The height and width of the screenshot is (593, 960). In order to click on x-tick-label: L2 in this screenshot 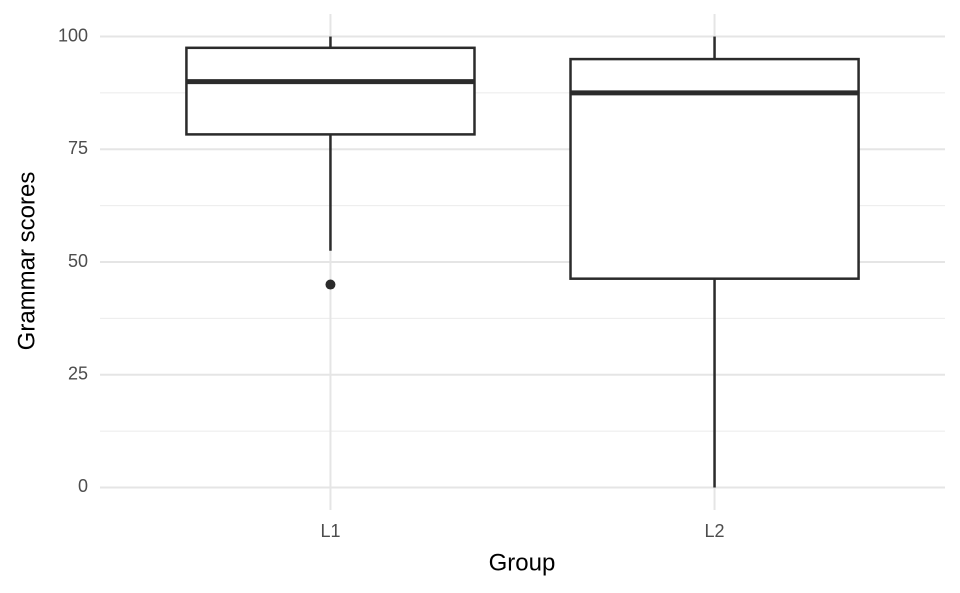, I will do `click(715, 531)`.